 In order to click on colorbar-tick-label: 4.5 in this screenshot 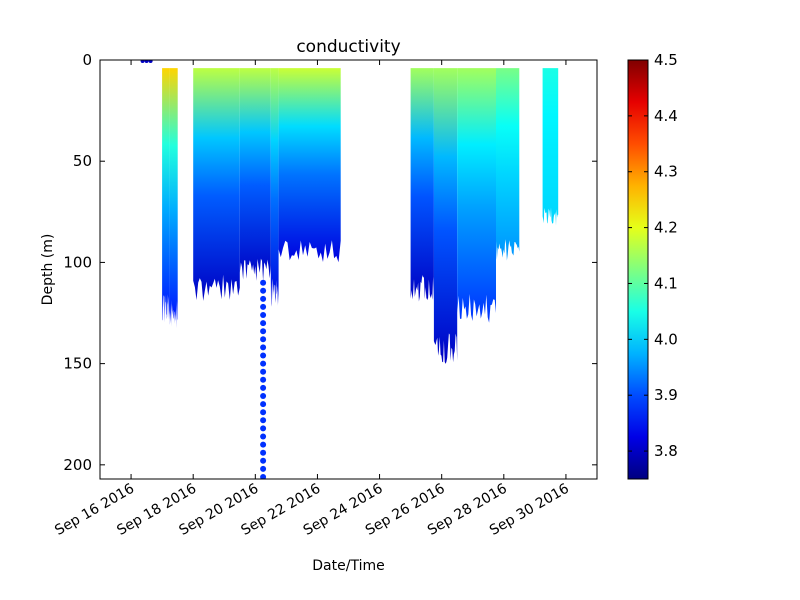, I will do `click(666, 60)`.